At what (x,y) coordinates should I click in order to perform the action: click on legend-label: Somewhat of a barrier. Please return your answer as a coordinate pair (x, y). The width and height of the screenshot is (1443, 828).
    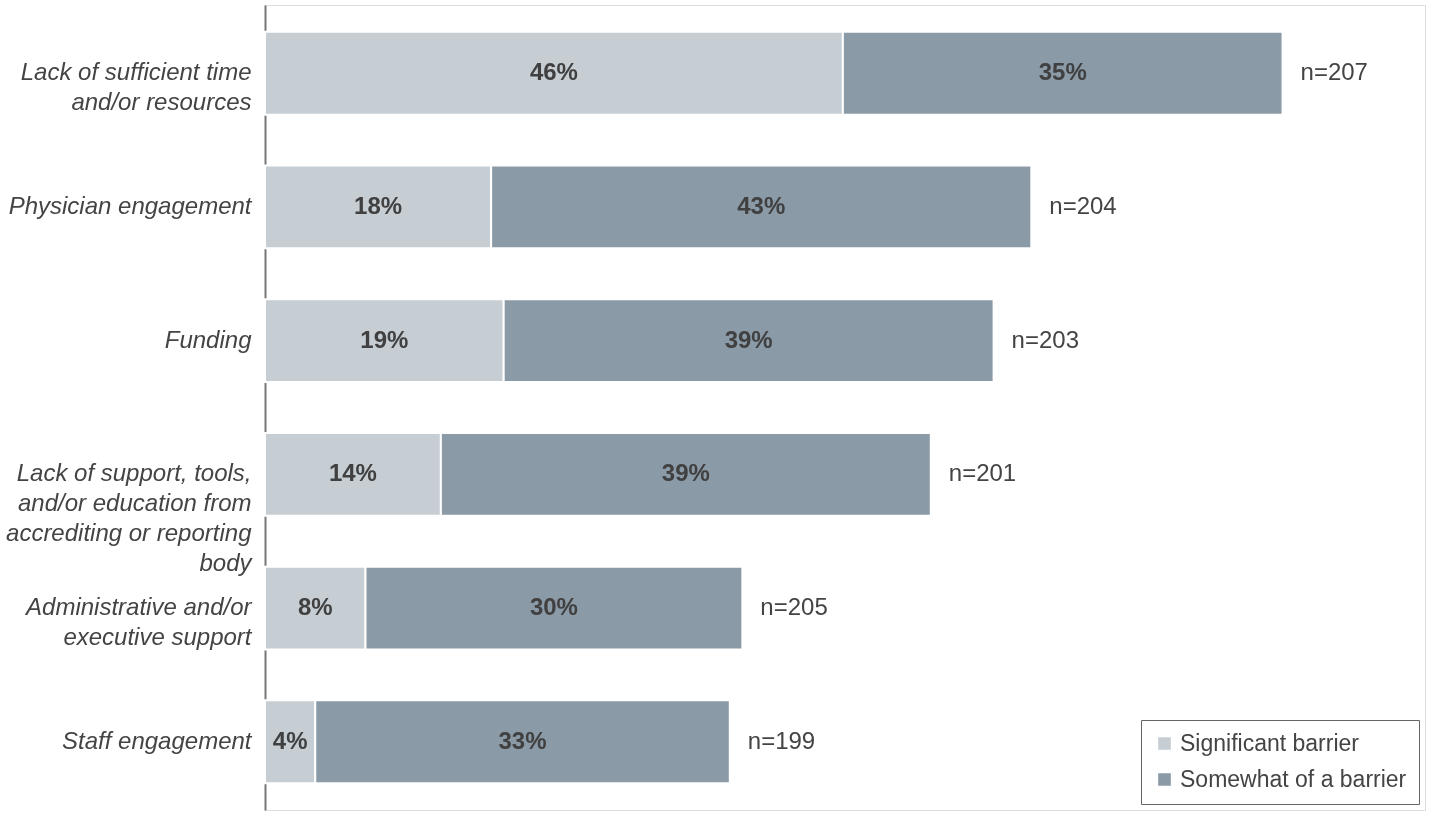
    Looking at the image, I should click on (1293, 778).